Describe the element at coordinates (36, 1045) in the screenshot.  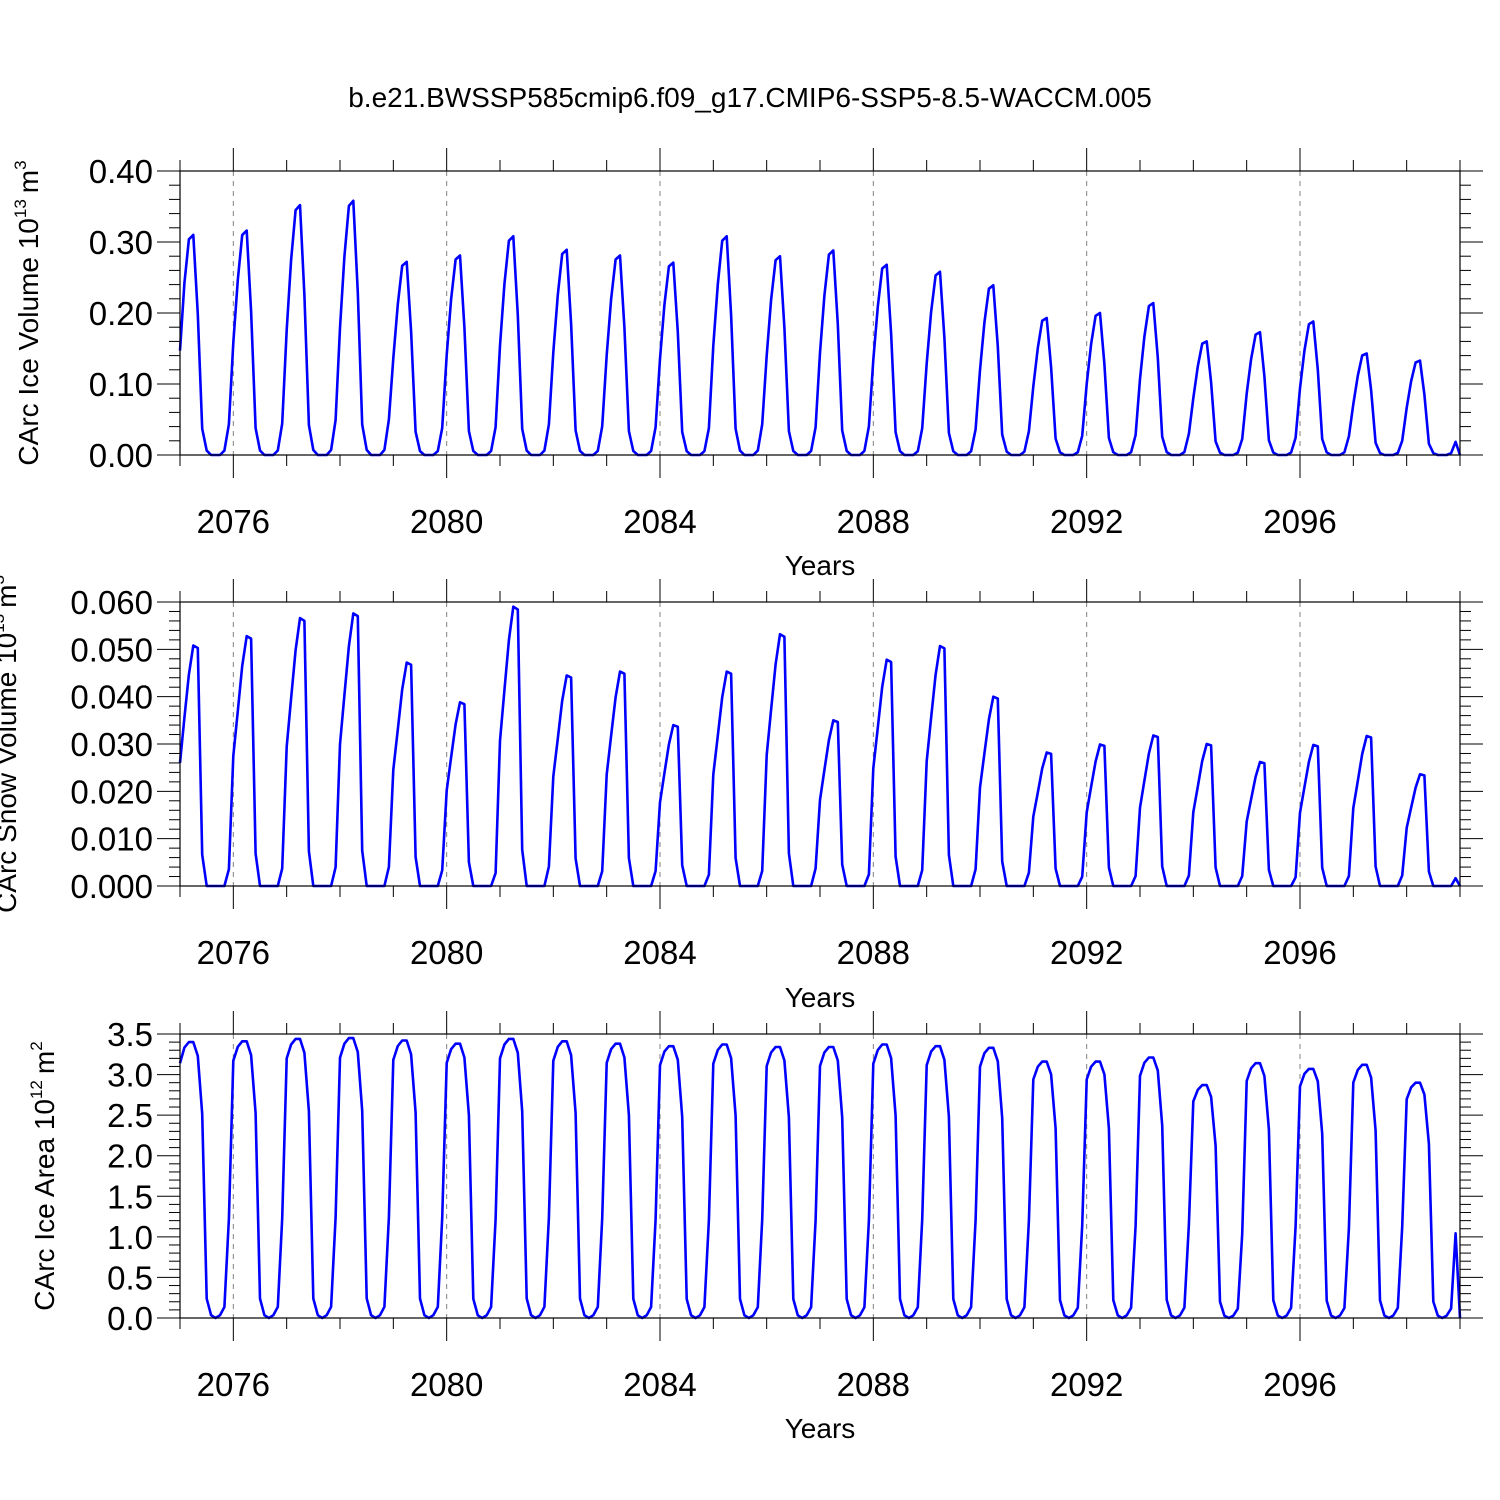
I see `y-axis-label-unit-exponent: 2` at that location.